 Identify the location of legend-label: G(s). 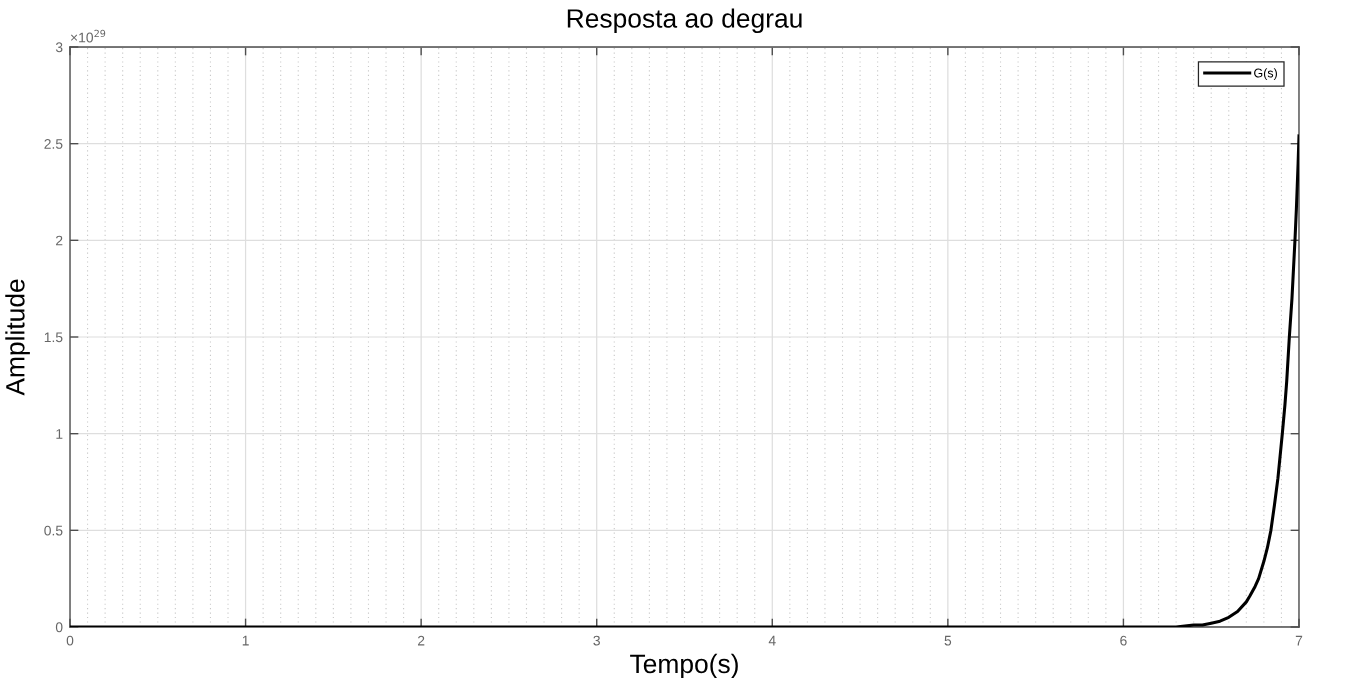
(1265, 74).